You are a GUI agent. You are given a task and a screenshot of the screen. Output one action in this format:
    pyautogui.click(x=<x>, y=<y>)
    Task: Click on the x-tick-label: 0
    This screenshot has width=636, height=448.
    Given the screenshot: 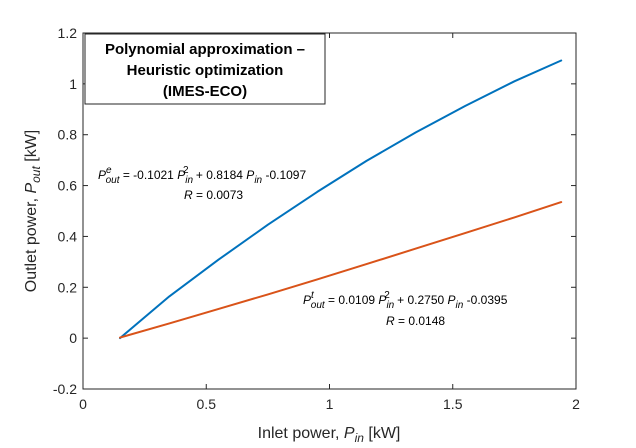 What is the action you would take?
    pyautogui.click(x=83, y=404)
    